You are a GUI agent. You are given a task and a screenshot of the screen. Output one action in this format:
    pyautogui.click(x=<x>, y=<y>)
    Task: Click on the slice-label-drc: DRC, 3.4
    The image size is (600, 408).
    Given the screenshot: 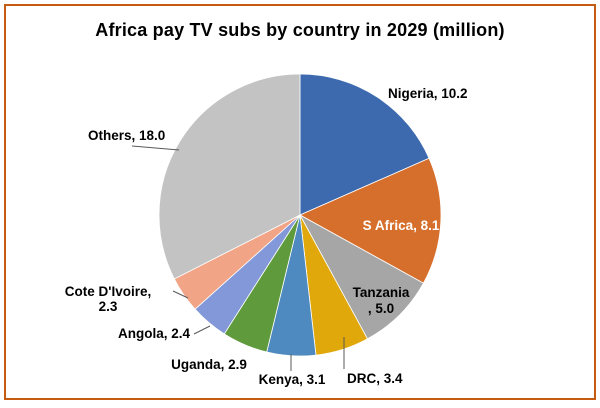 What is the action you would take?
    pyautogui.click(x=375, y=378)
    